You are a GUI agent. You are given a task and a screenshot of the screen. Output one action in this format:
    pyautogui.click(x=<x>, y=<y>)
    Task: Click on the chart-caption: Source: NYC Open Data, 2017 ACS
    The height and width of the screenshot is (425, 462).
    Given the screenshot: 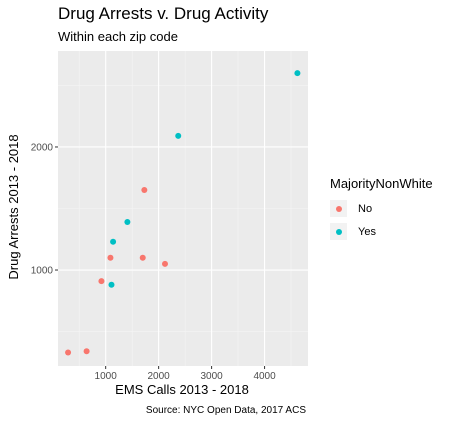 What is the action you would take?
    pyautogui.click(x=226, y=410)
    